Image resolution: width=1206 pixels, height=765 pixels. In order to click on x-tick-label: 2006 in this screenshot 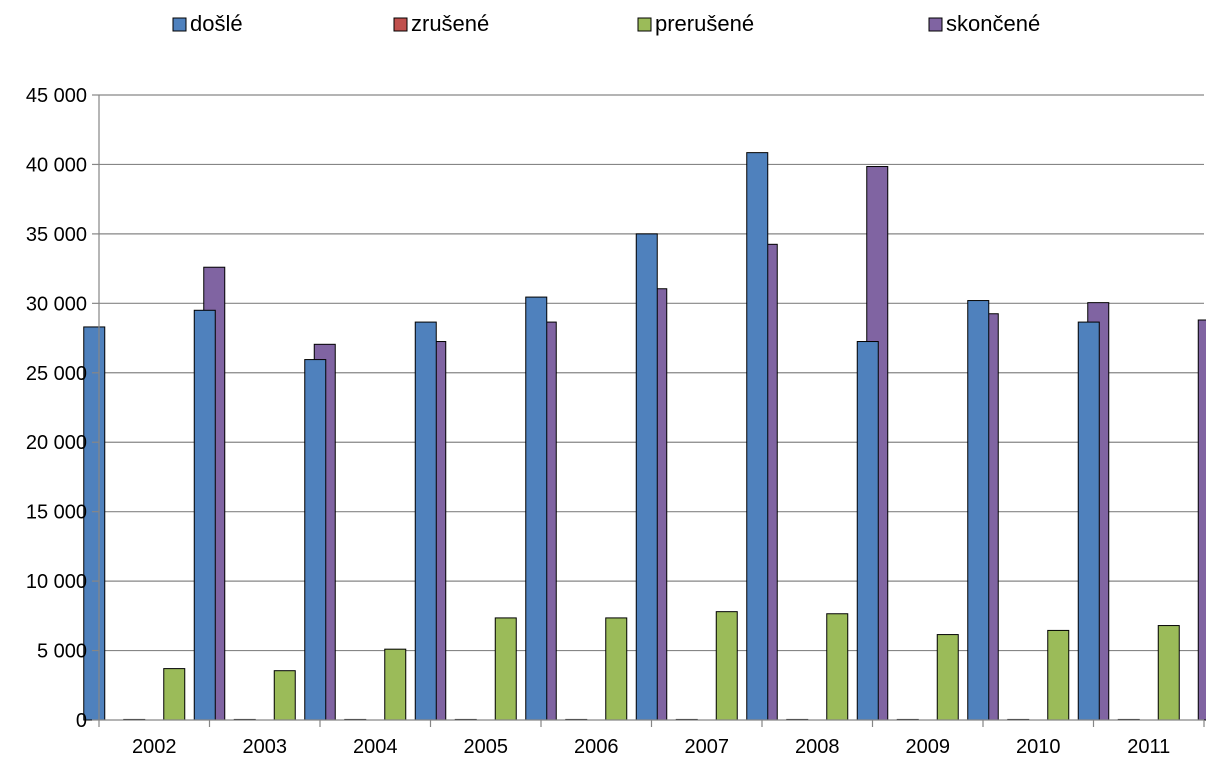, I will do `click(596, 747)`.